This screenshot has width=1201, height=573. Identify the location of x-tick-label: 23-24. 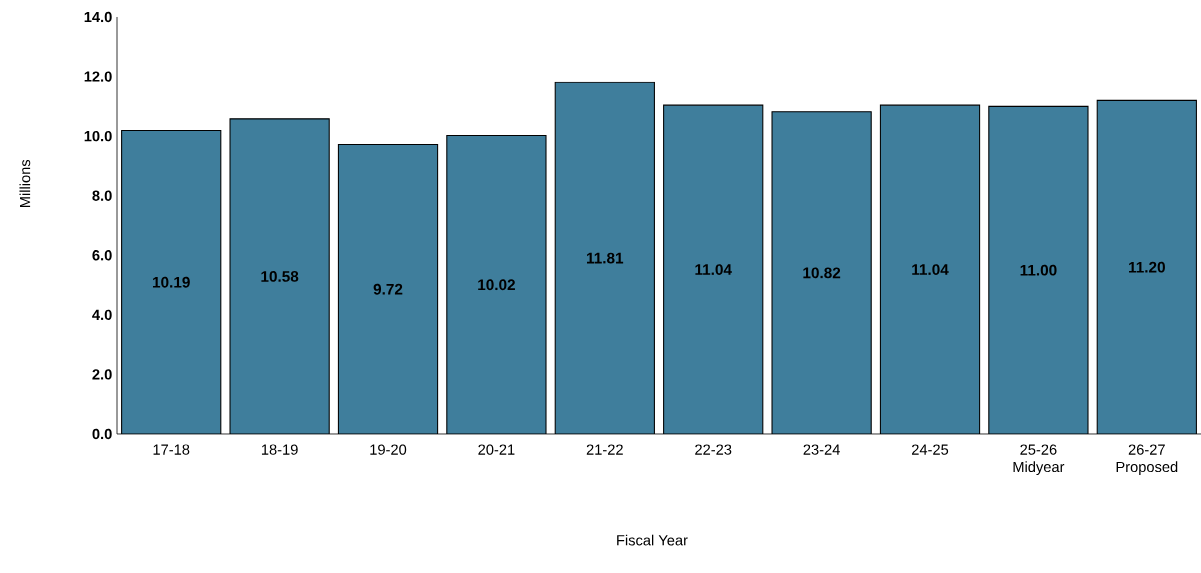
(821, 449).